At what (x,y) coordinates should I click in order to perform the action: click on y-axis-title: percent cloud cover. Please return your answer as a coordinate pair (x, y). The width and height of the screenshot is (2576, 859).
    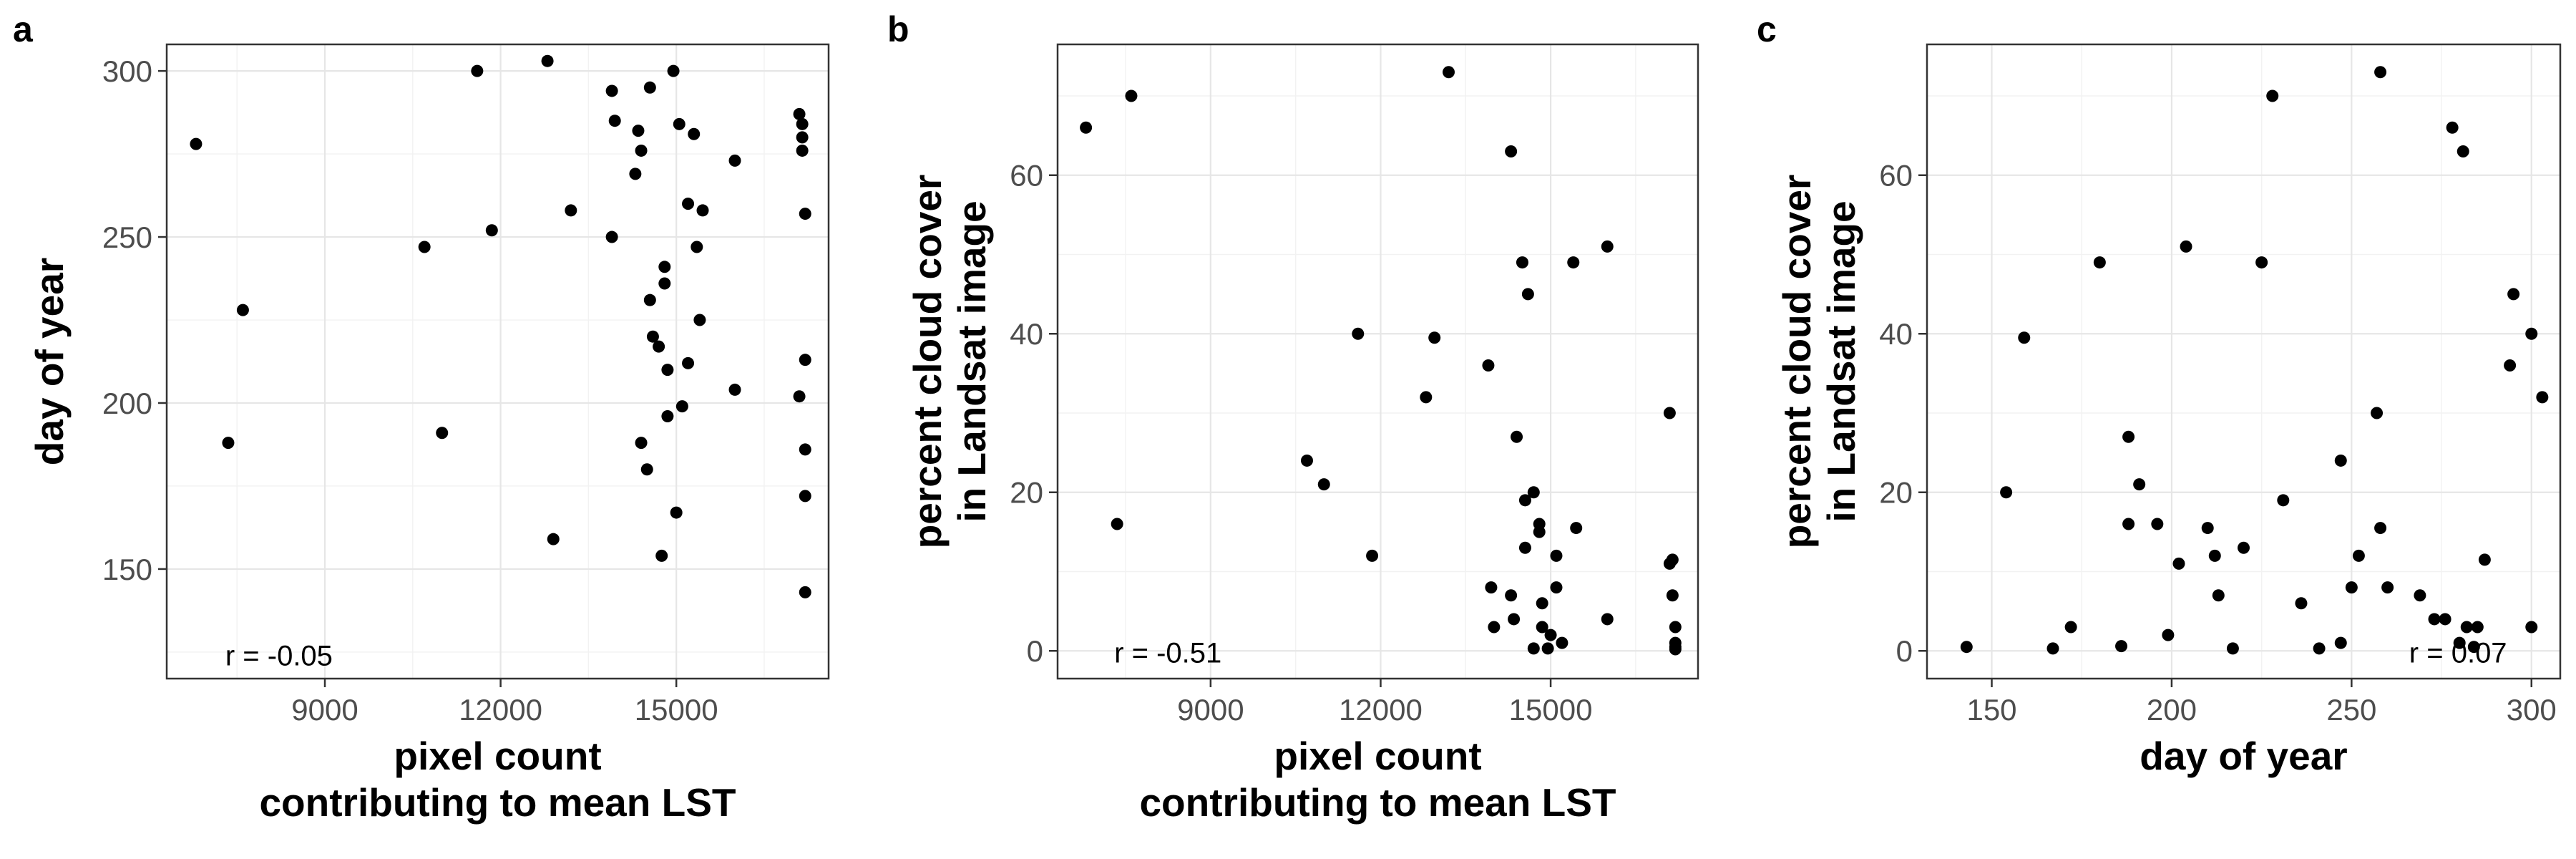
    Looking at the image, I should click on (928, 362).